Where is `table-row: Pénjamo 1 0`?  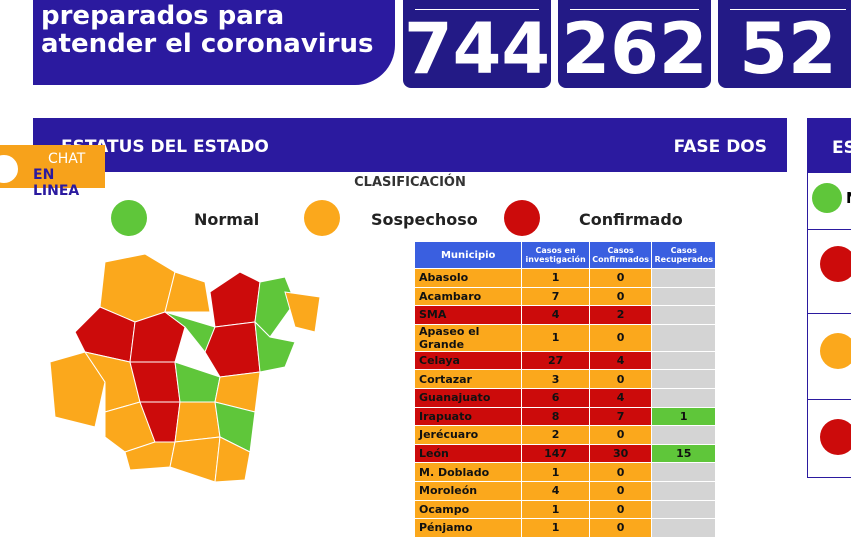
table-row: Pénjamo 1 0 is located at coordinates (565, 528).